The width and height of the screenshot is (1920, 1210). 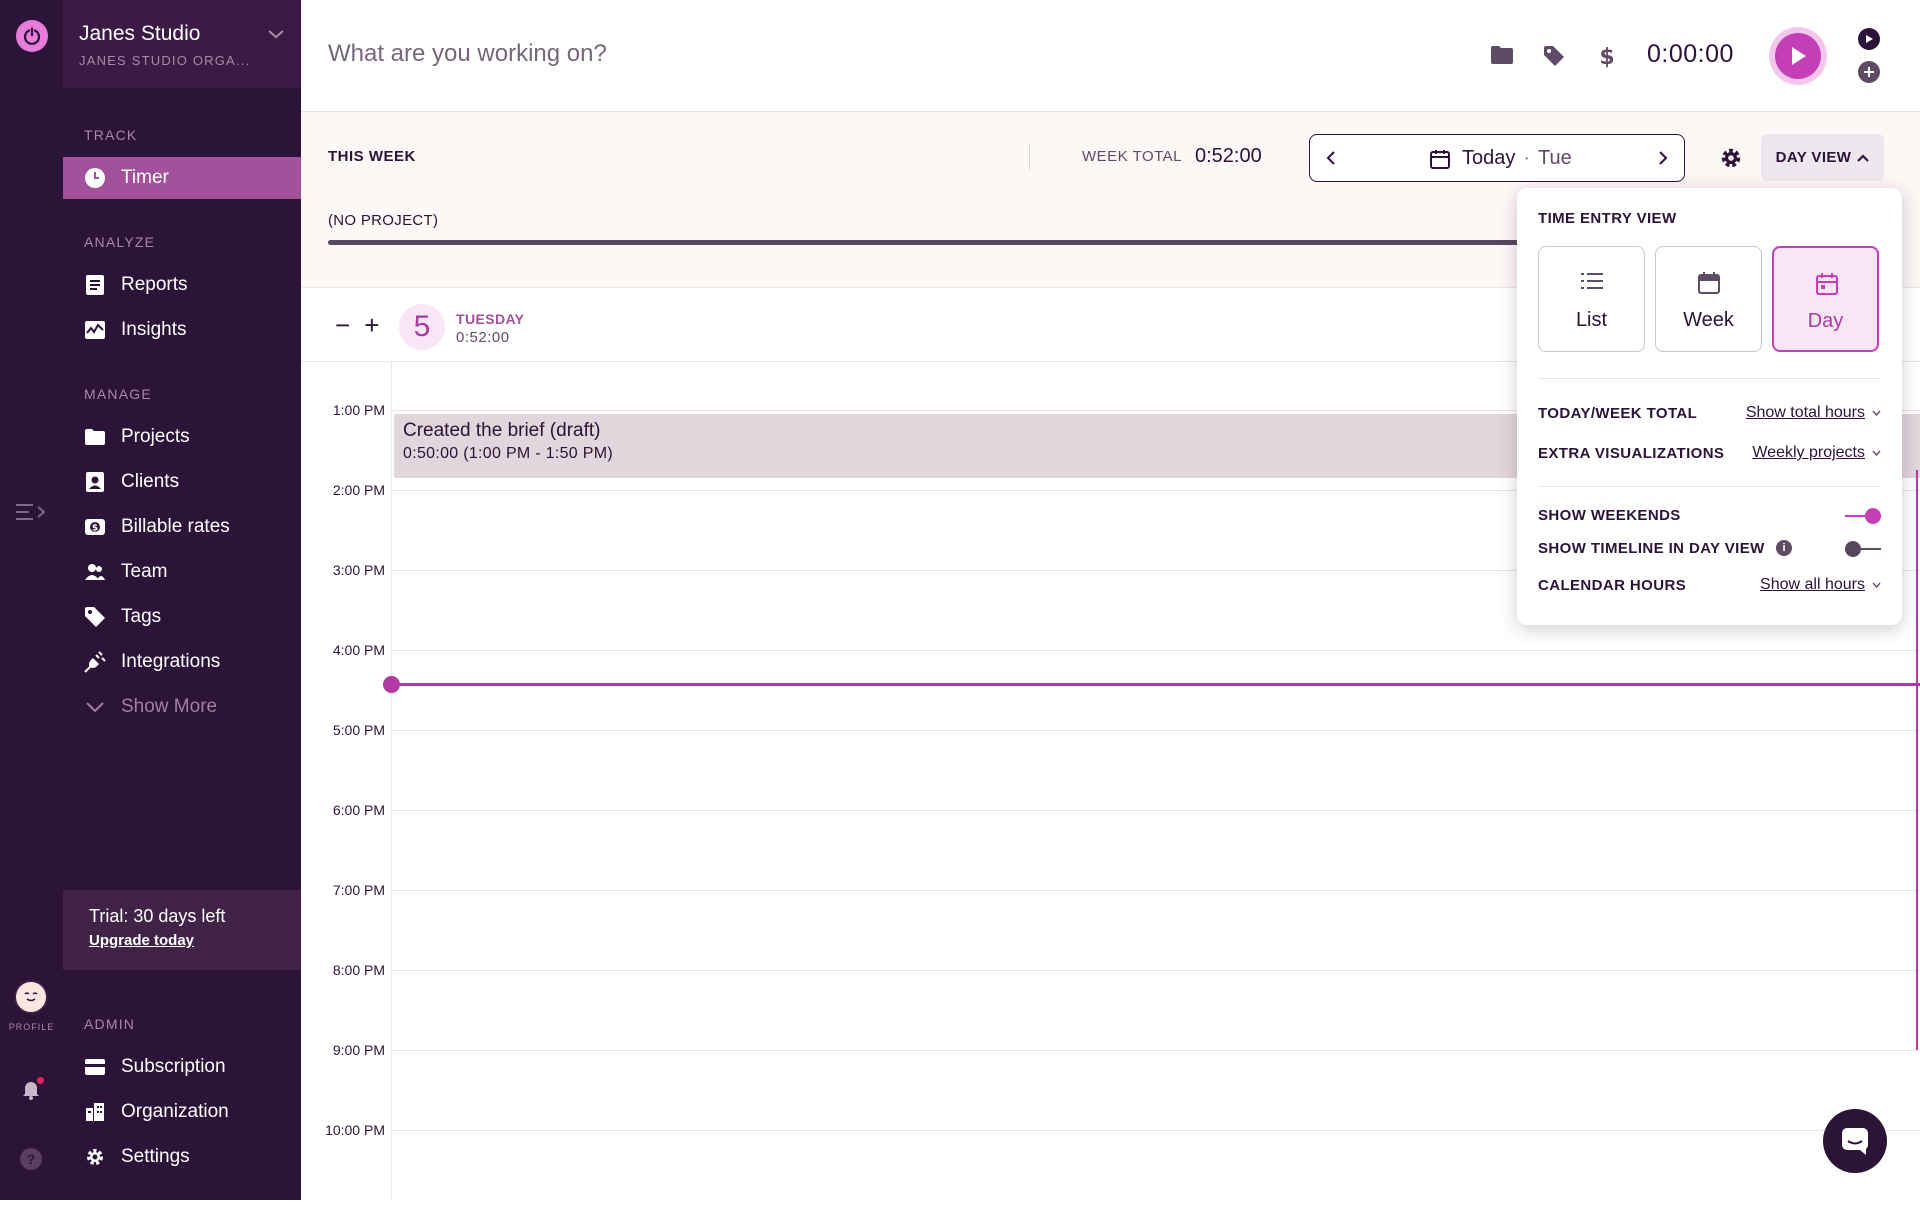 I want to click on extra-visualizations-row: EXTRA VISUALIZATIONS Weekly projects, so click(x=1709, y=454).